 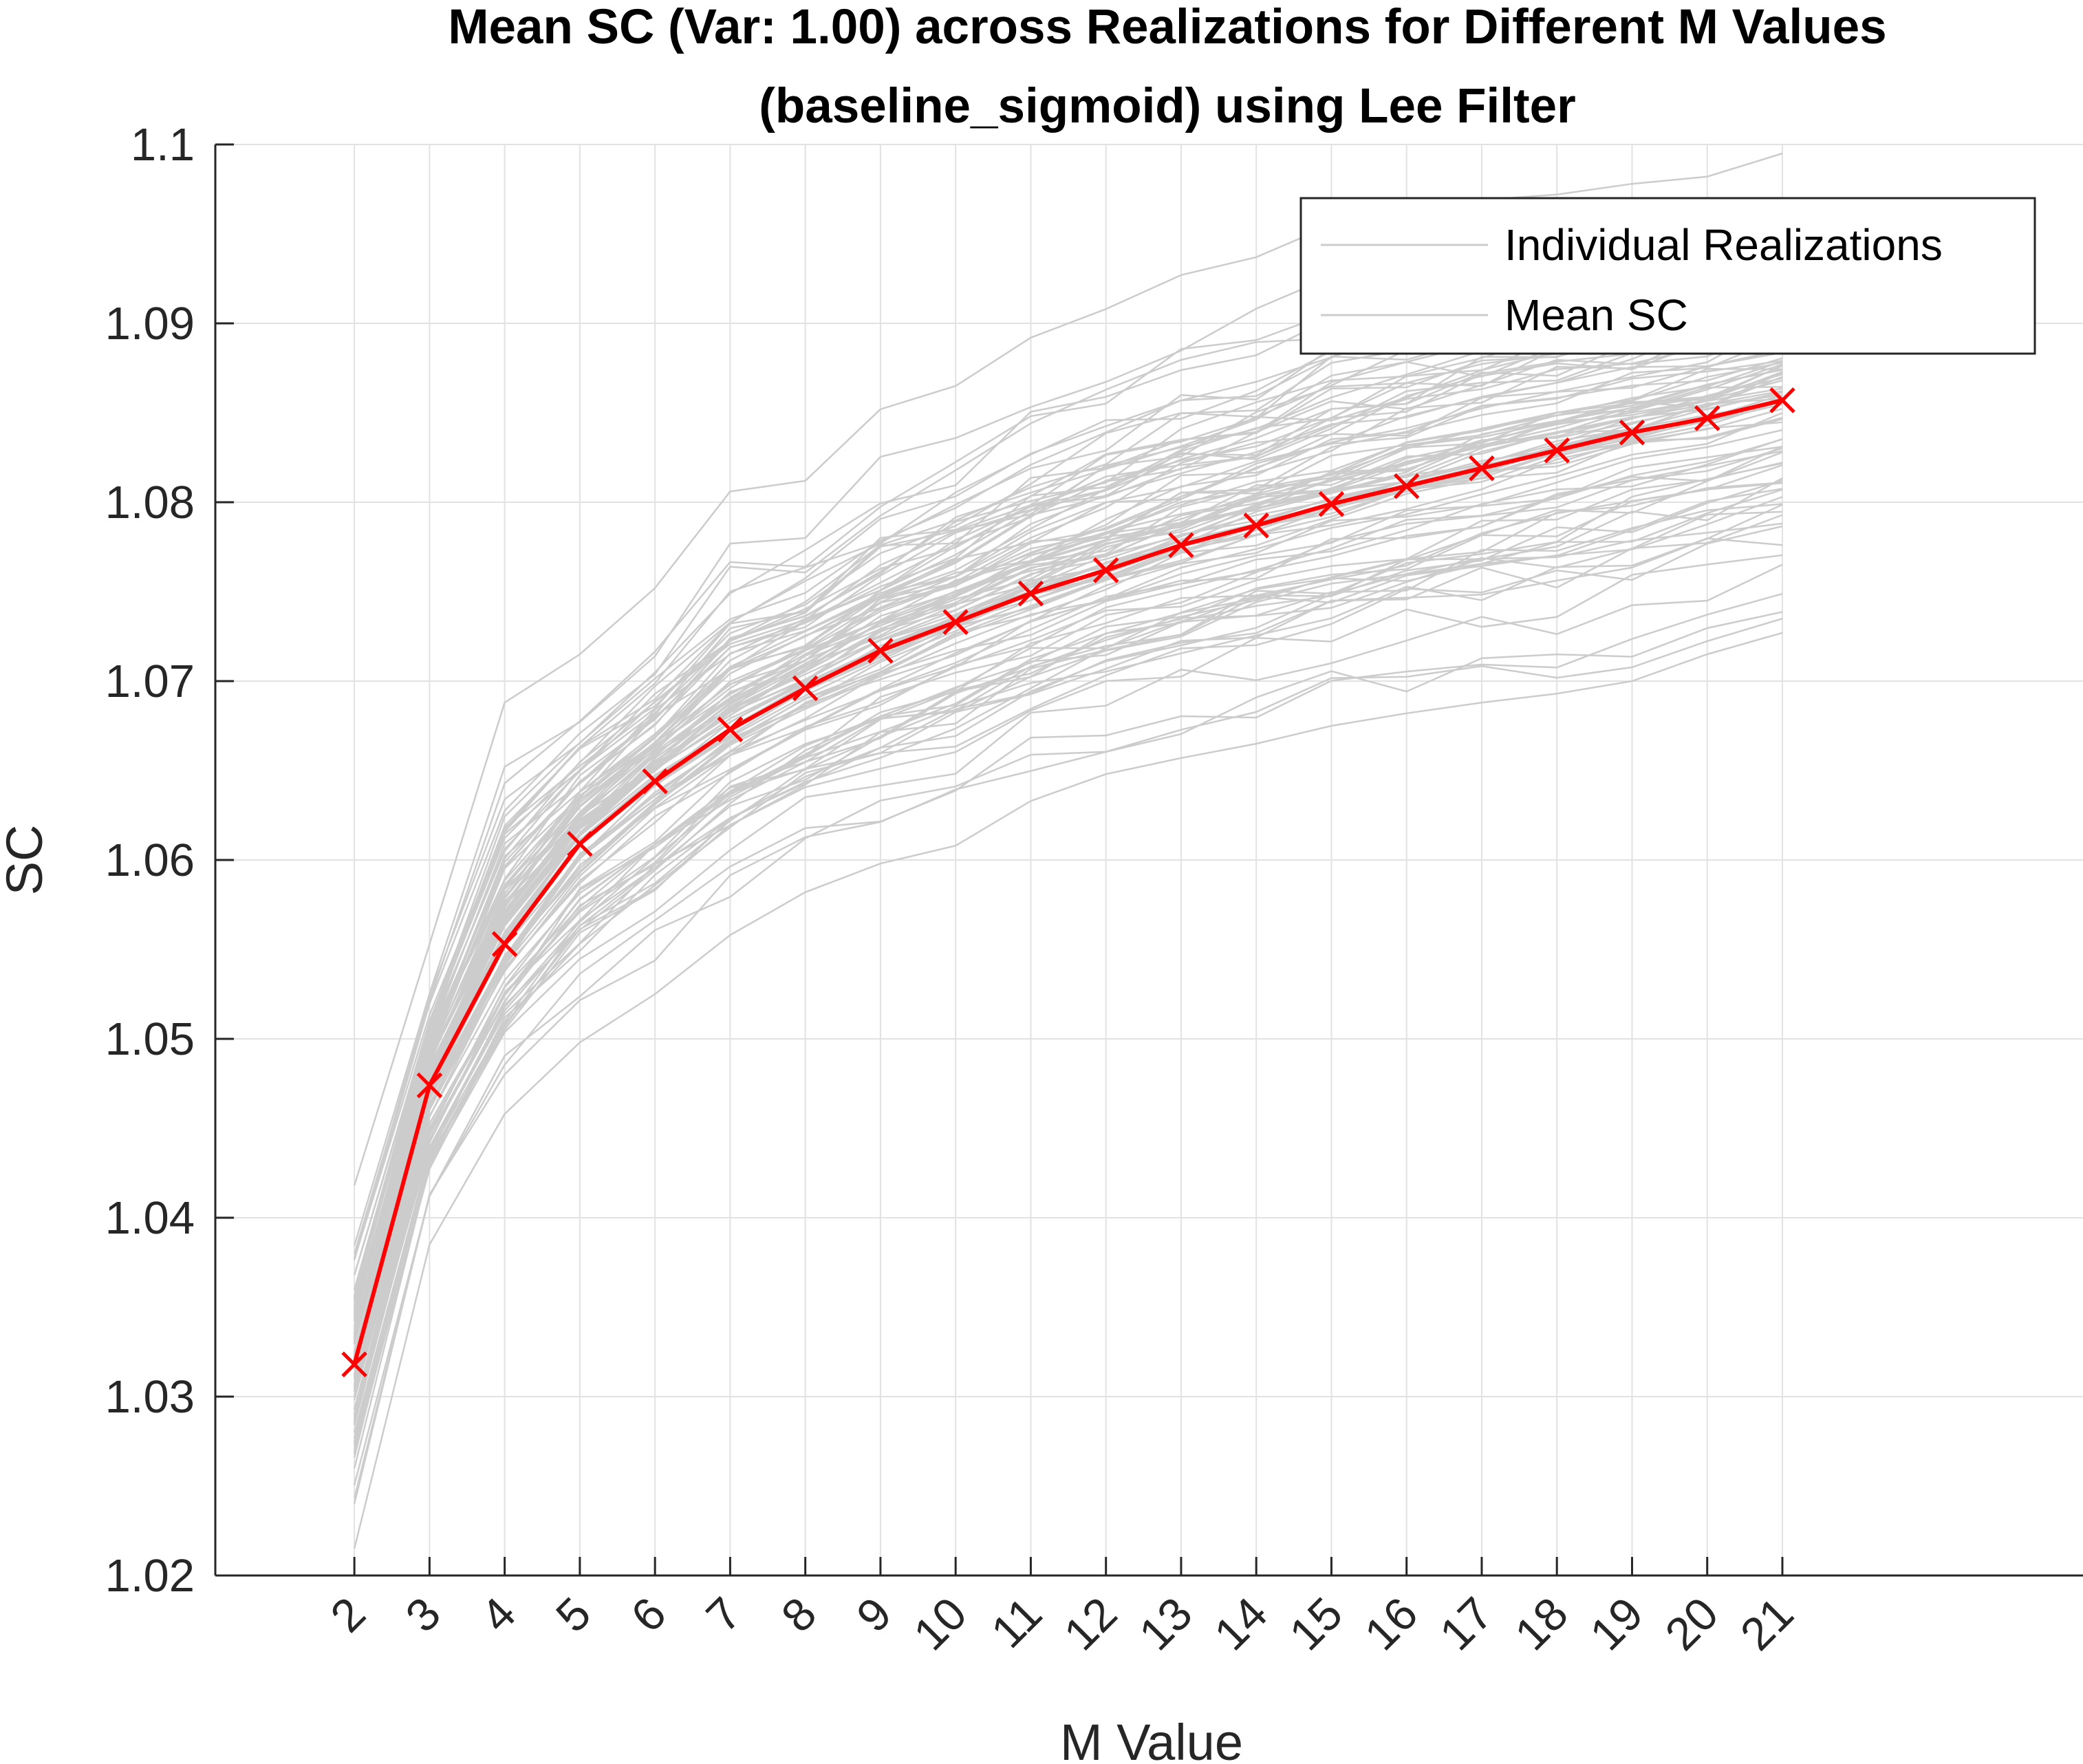 I want to click on y-tick-label: 1.09, so click(x=150, y=323).